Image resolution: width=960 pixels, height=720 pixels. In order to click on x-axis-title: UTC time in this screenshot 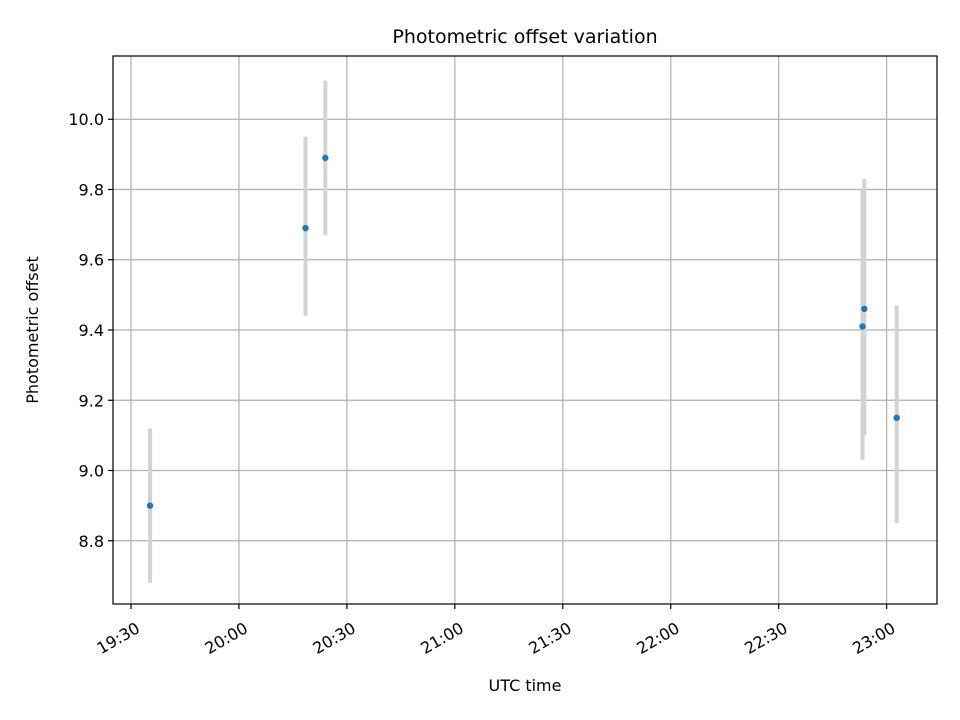, I will do `click(525, 685)`.